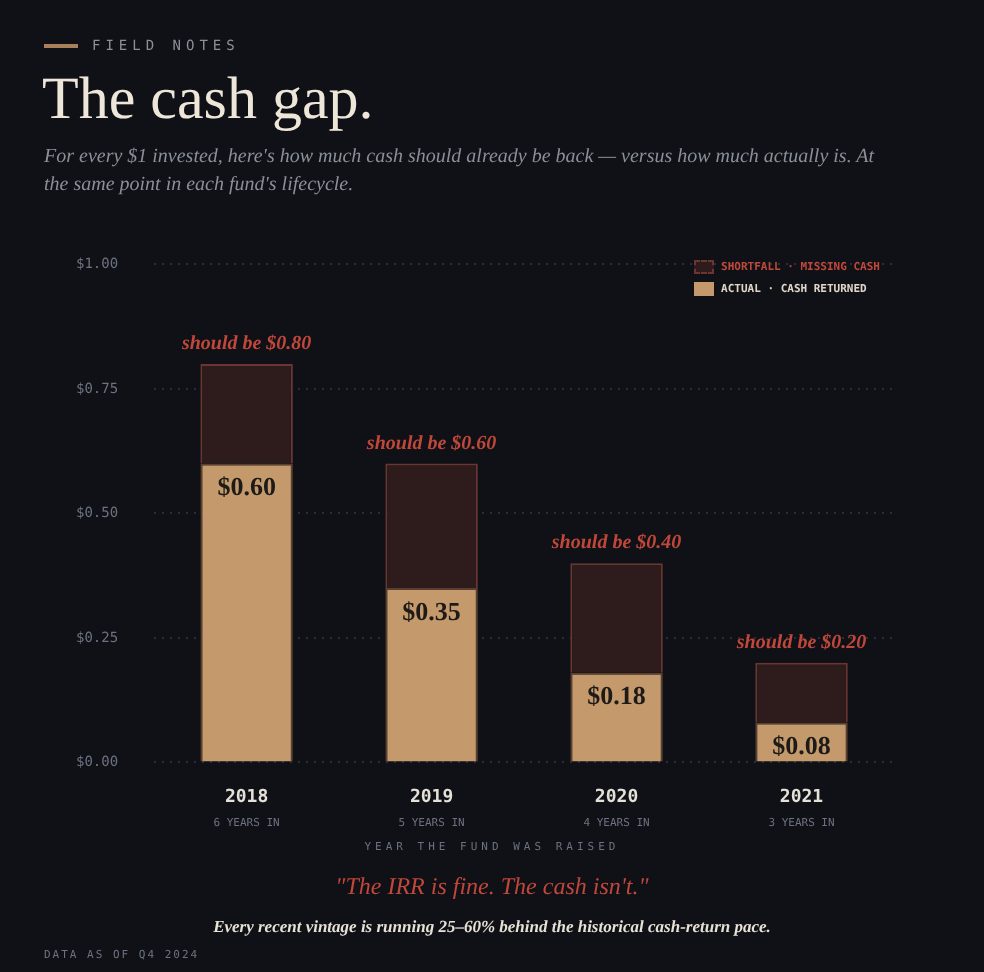 Image resolution: width=984 pixels, height=972 pixels. Describe the element at coordinates (492, 926) in the screenshot. I see `text: Every recent vintage is running 25–60% behind the historical cash-return pace.` at that location.